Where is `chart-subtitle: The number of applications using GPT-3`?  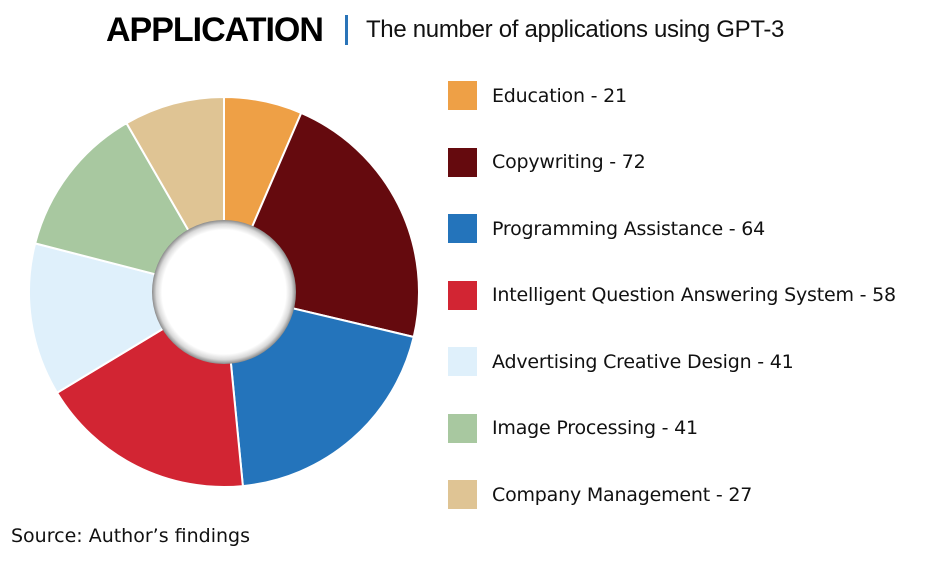 chart-subtitle: The number of applications using GPT-3 is located at coordinates (575, 29).